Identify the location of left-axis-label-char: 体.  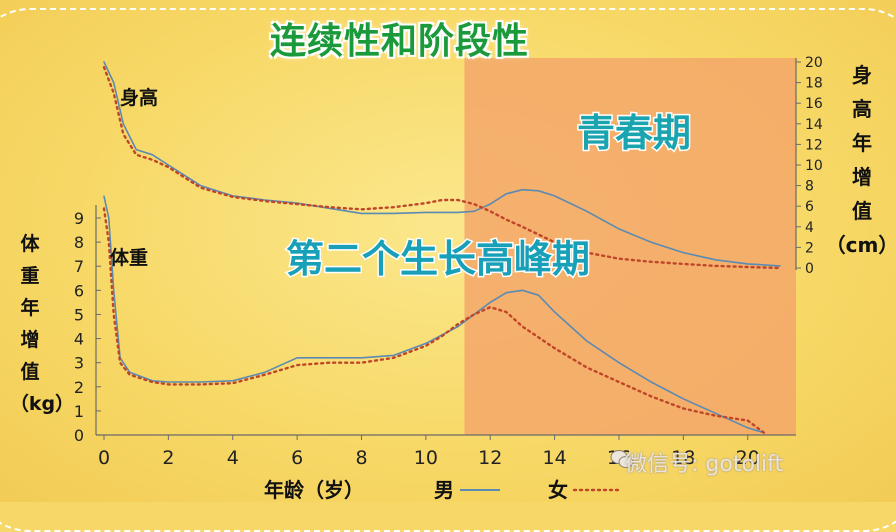
(30, 243).